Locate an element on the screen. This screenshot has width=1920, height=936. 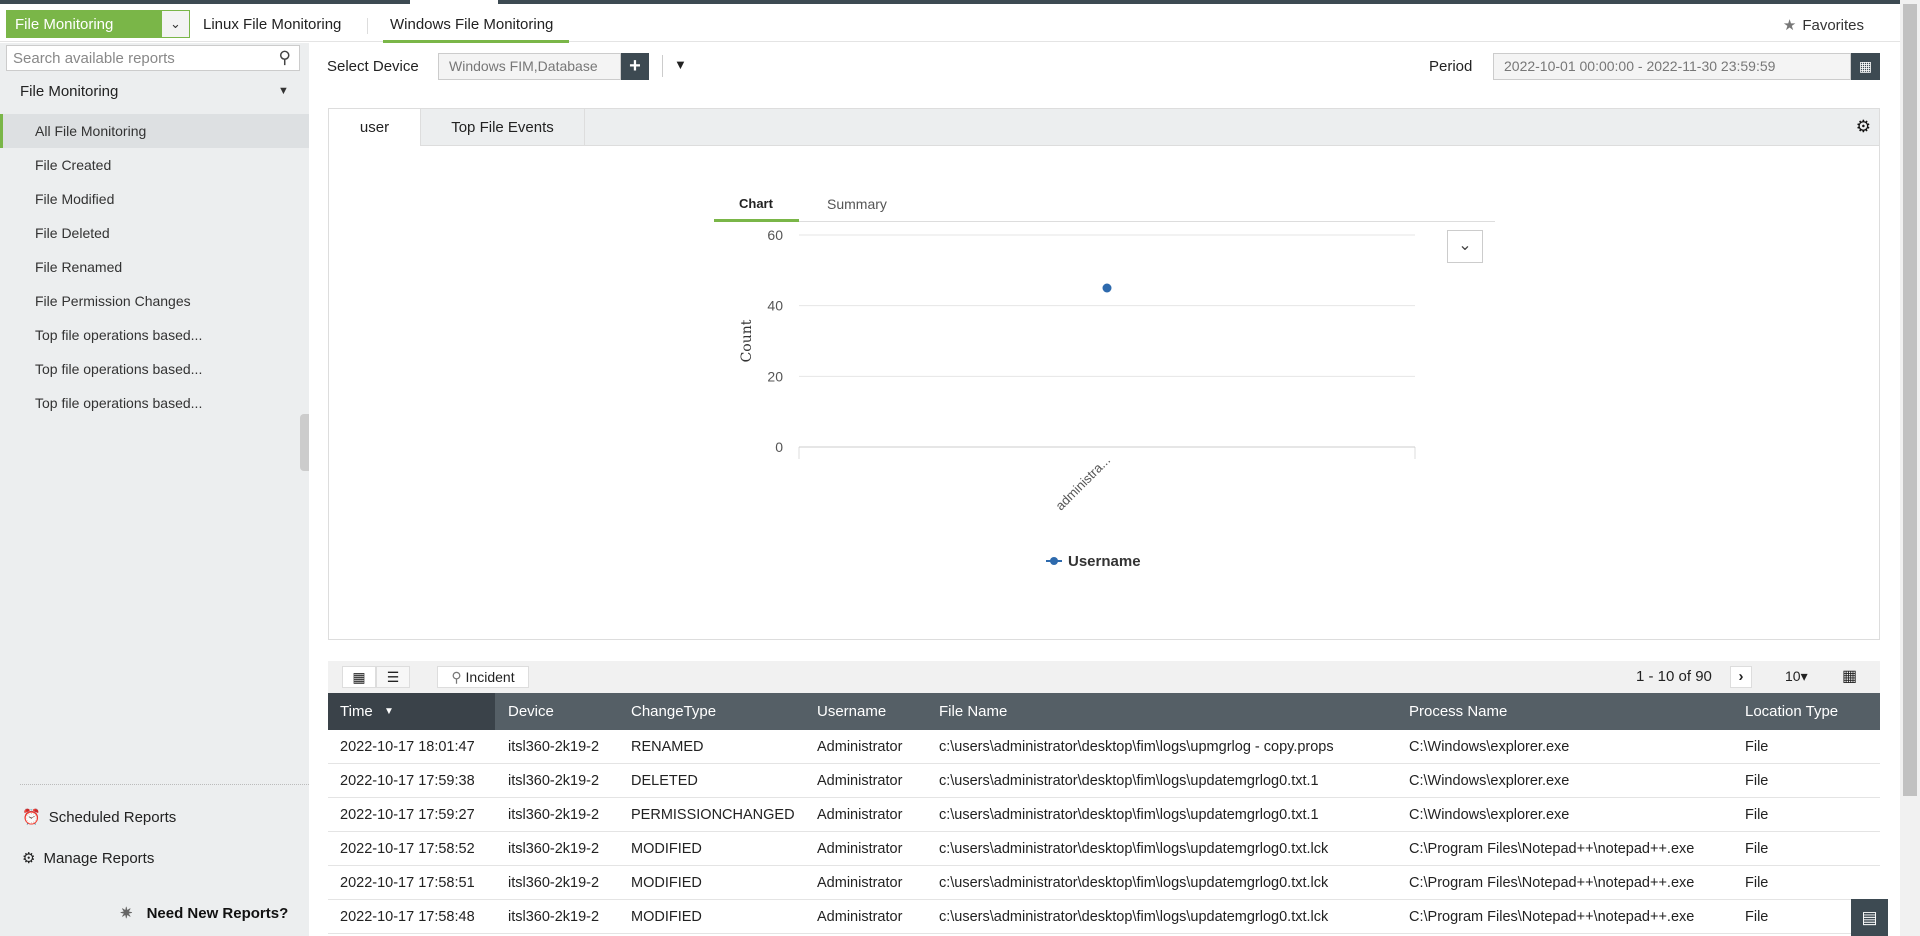
filter-icon: ▼ is located at coordinates (680, 64).